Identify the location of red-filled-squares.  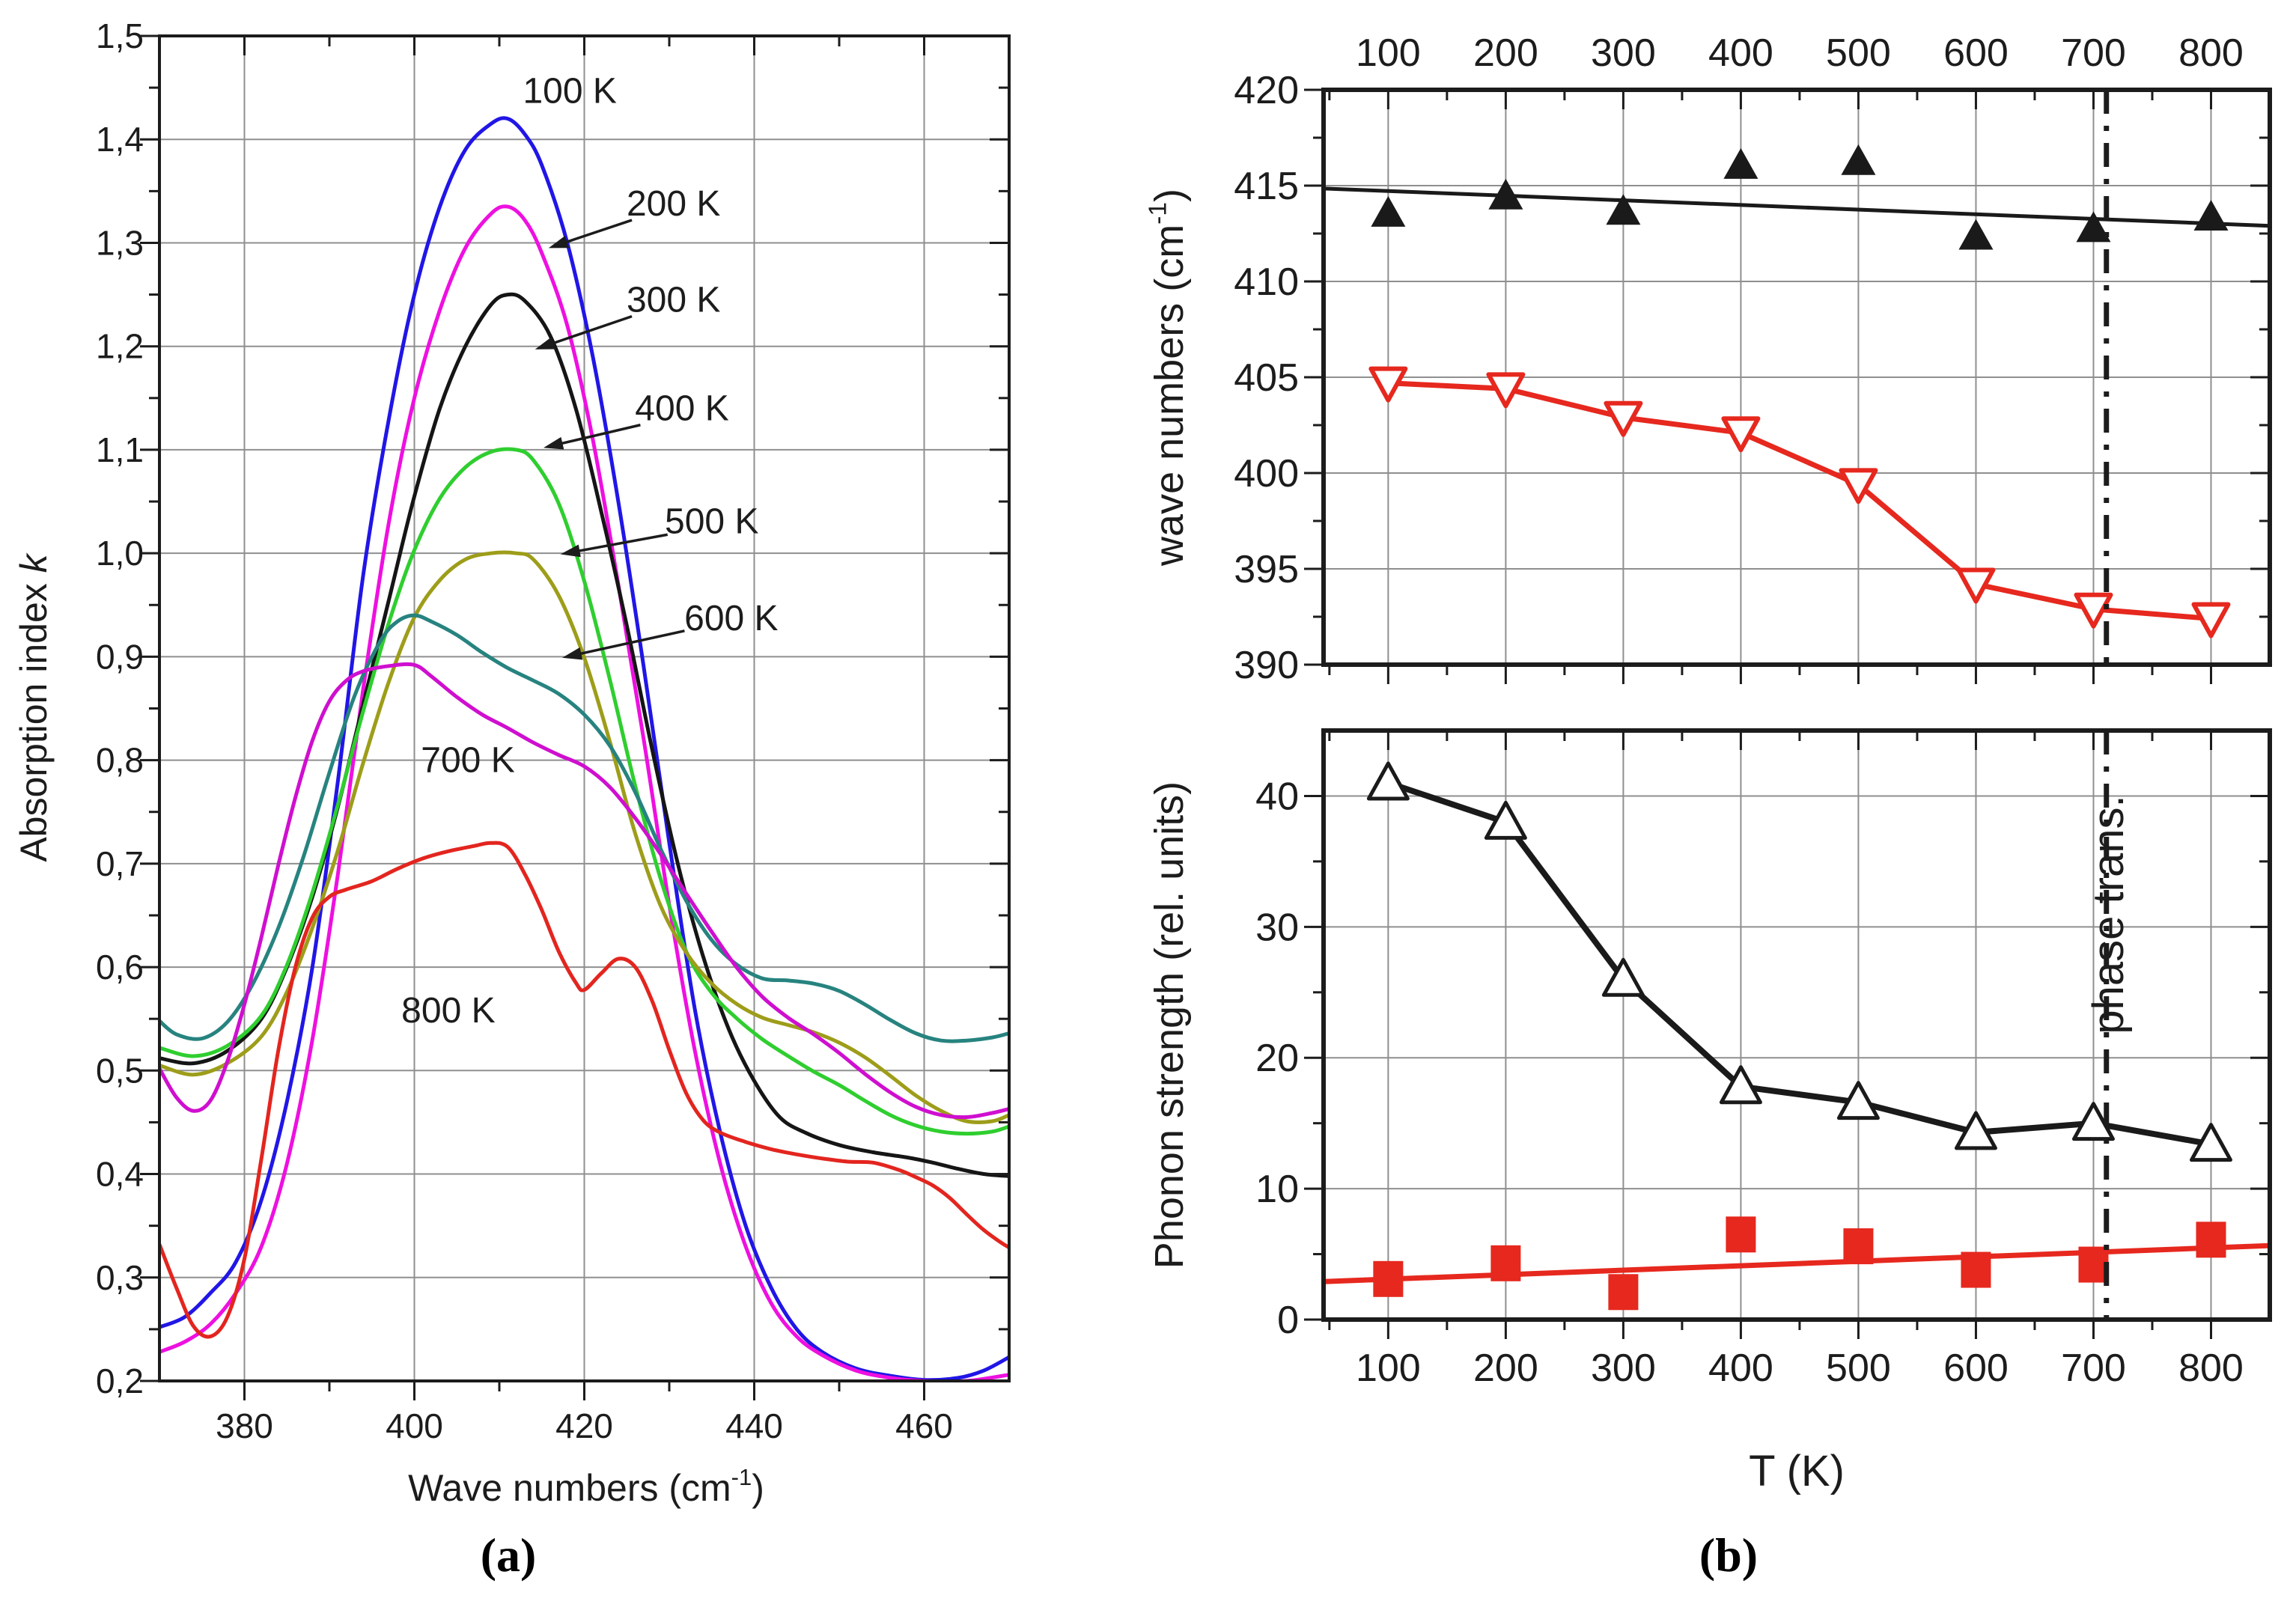
(1799, 1263).